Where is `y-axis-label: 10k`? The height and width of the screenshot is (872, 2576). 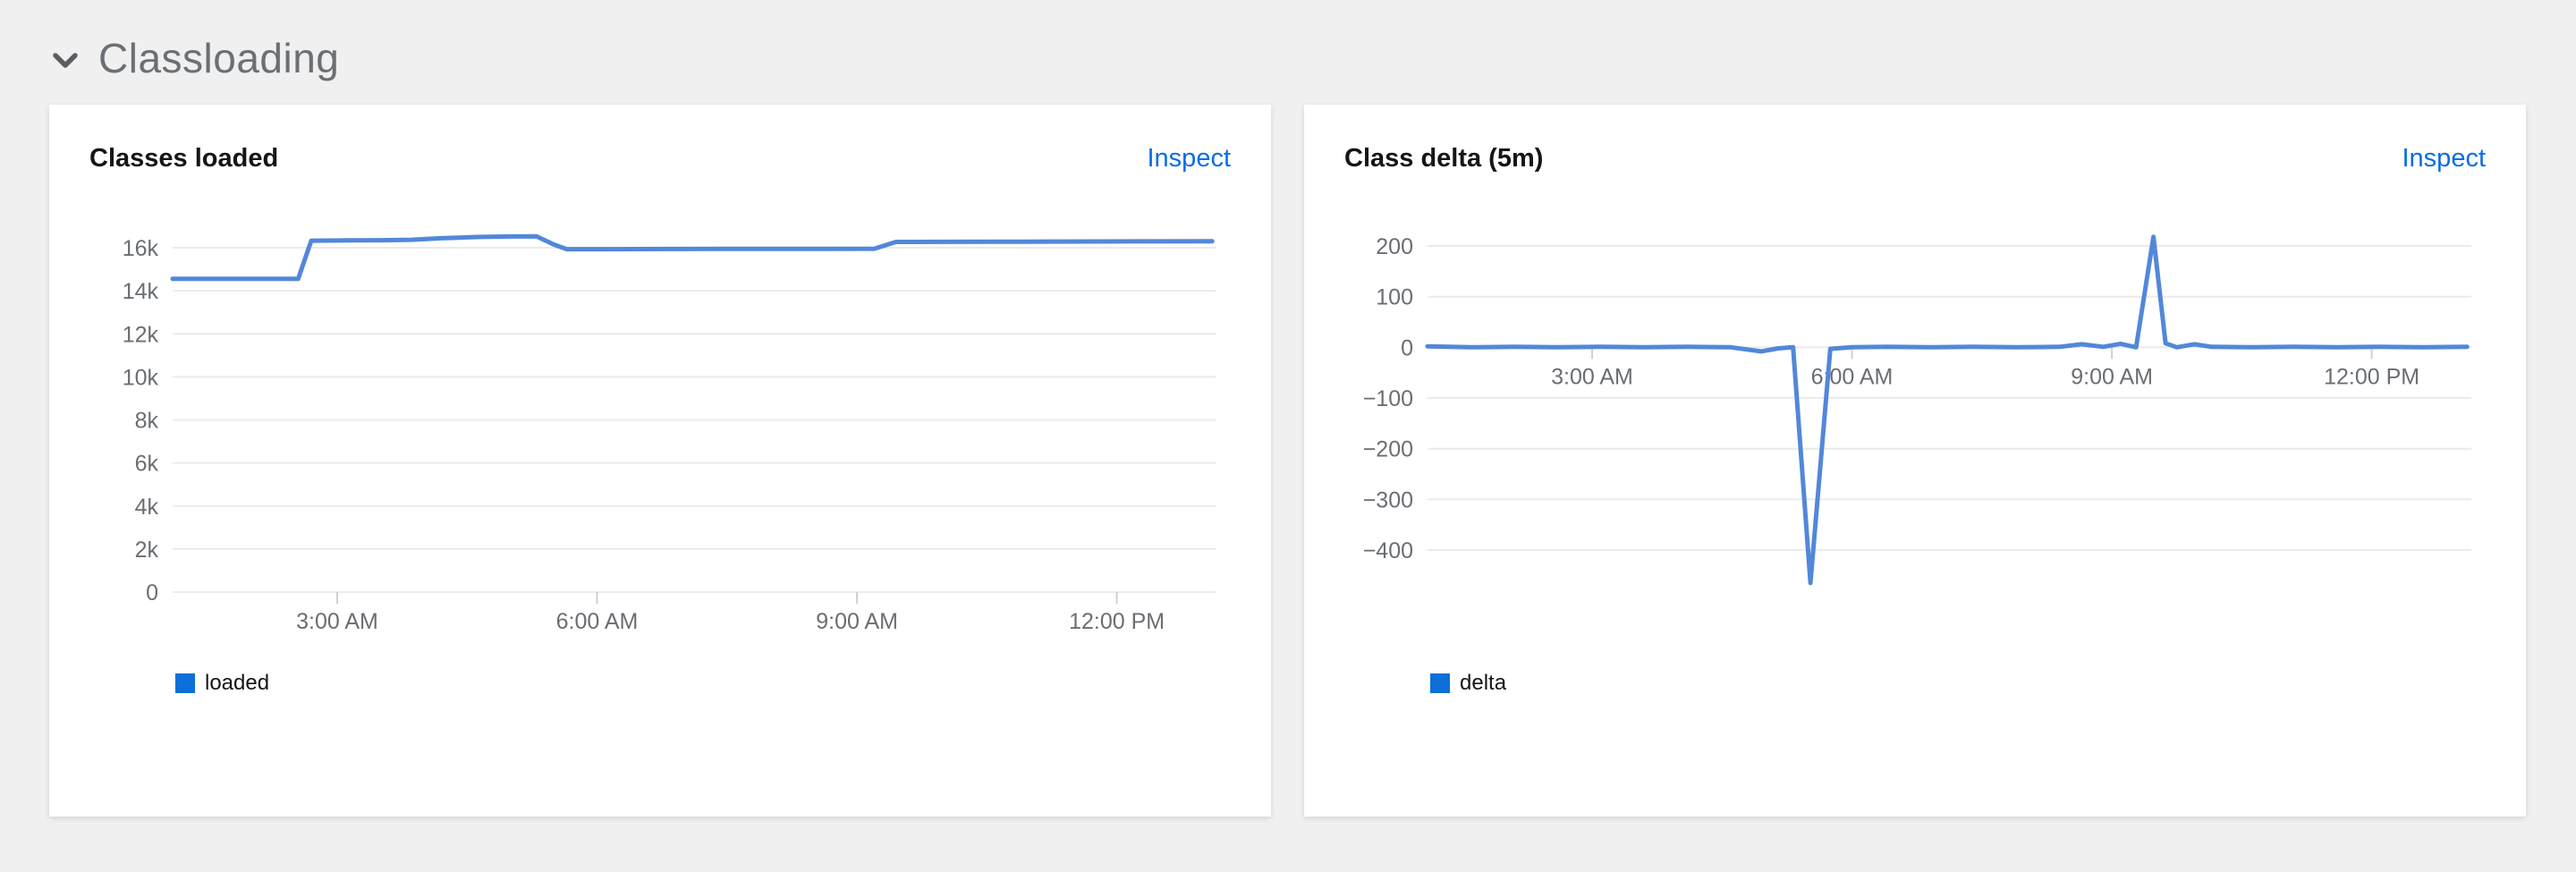 y-axis-label: 10k is located at coordinates (141, 377).